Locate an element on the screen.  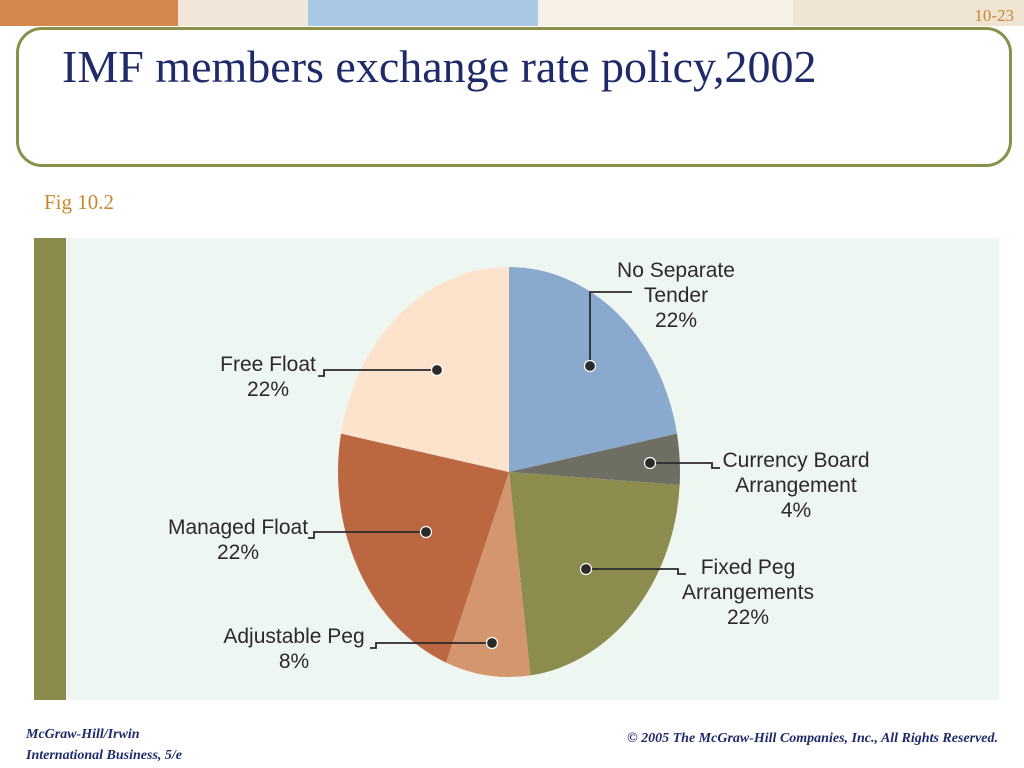
pie-slice-adjustable-peg is located at coordinates (488, 574).